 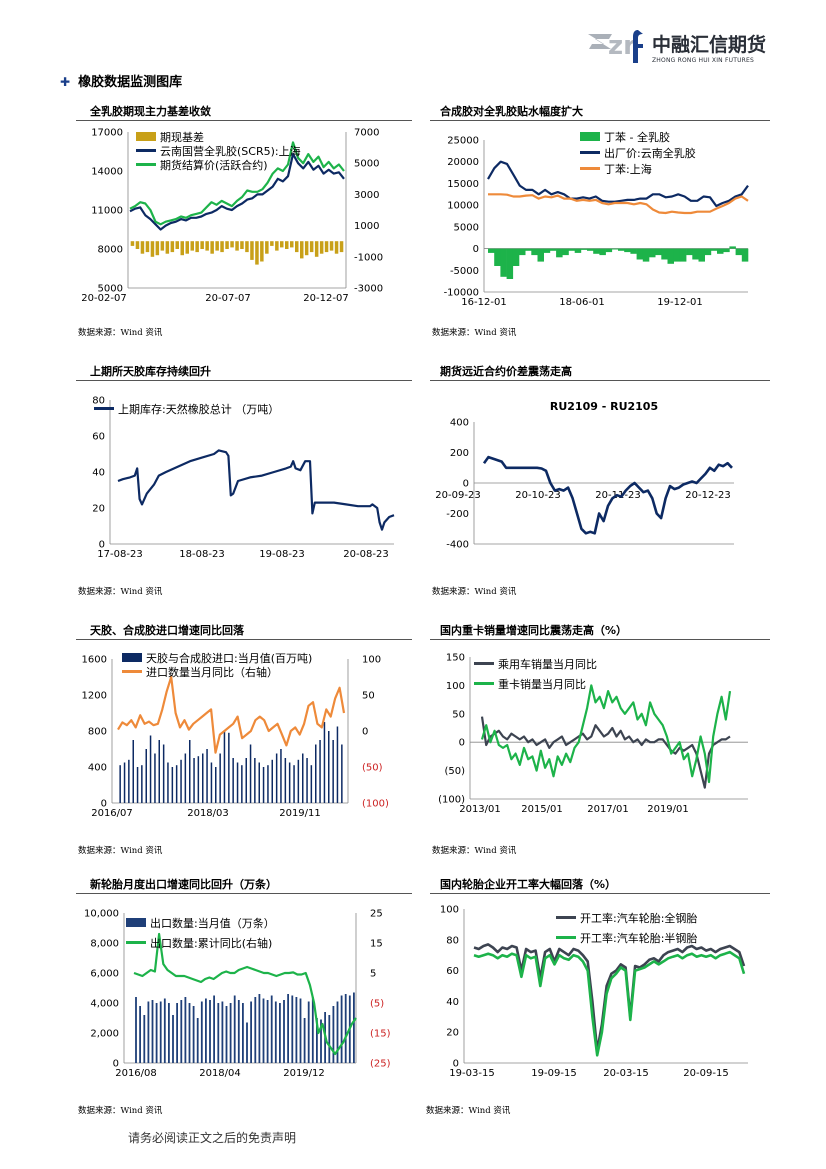 What do you see at coordinates (94, 660) in the screenshot?
I see `y-tick-label: 1600` at bounding box center [94, 660].